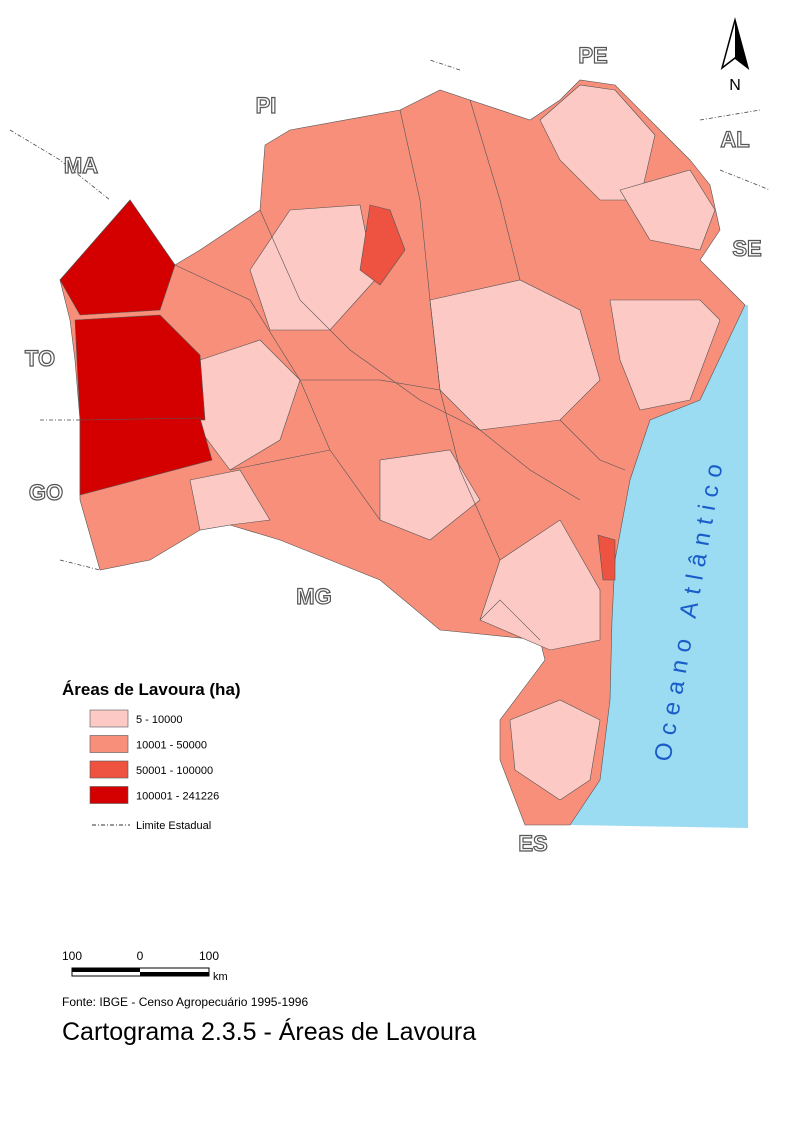  I want to click on legend-boundary-label: Limite Estadual, so click(173, 826).